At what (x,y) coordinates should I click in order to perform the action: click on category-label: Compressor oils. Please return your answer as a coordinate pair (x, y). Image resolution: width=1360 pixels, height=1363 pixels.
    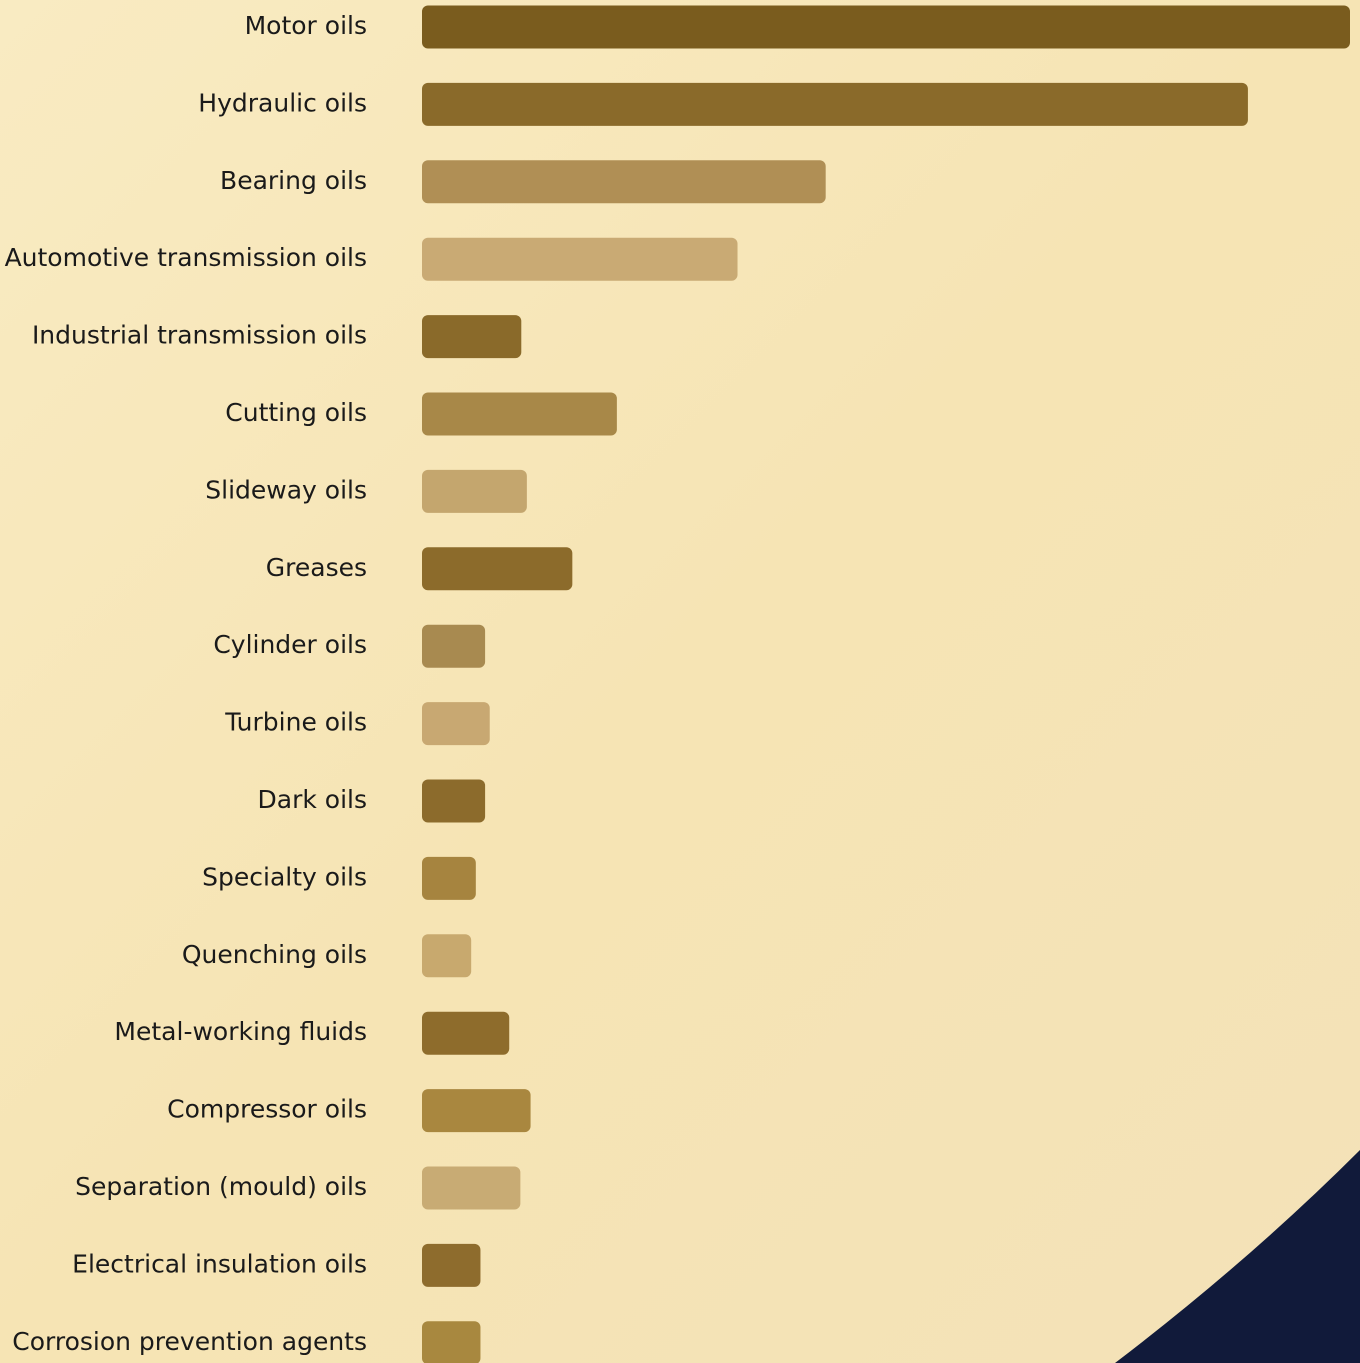
    Looking at the image, I should click on (267, 1109).